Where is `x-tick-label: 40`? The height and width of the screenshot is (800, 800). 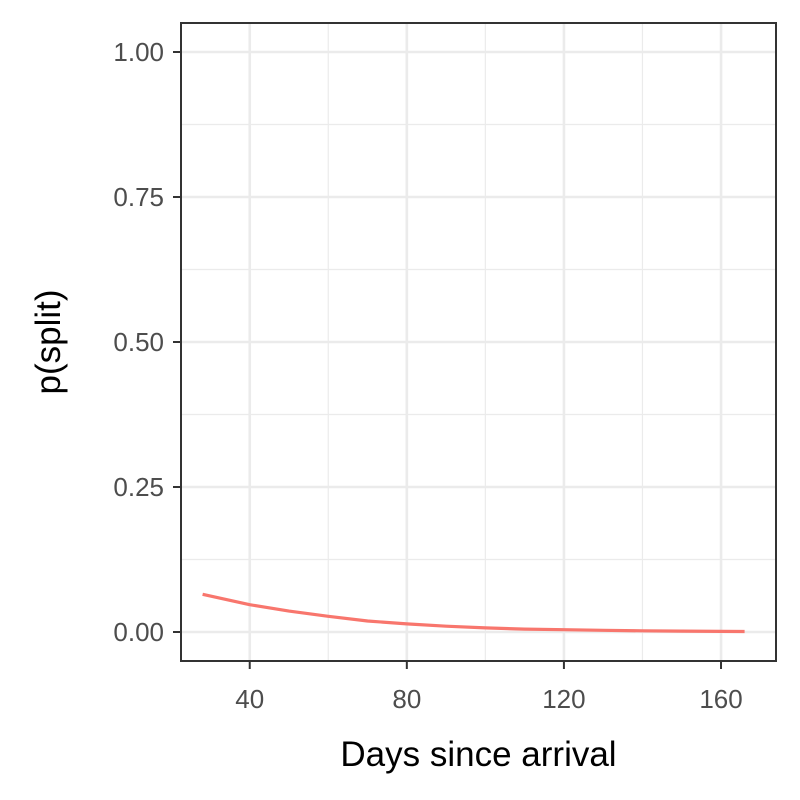 x-tick-label: 40 is located at coordinates (249, 699).